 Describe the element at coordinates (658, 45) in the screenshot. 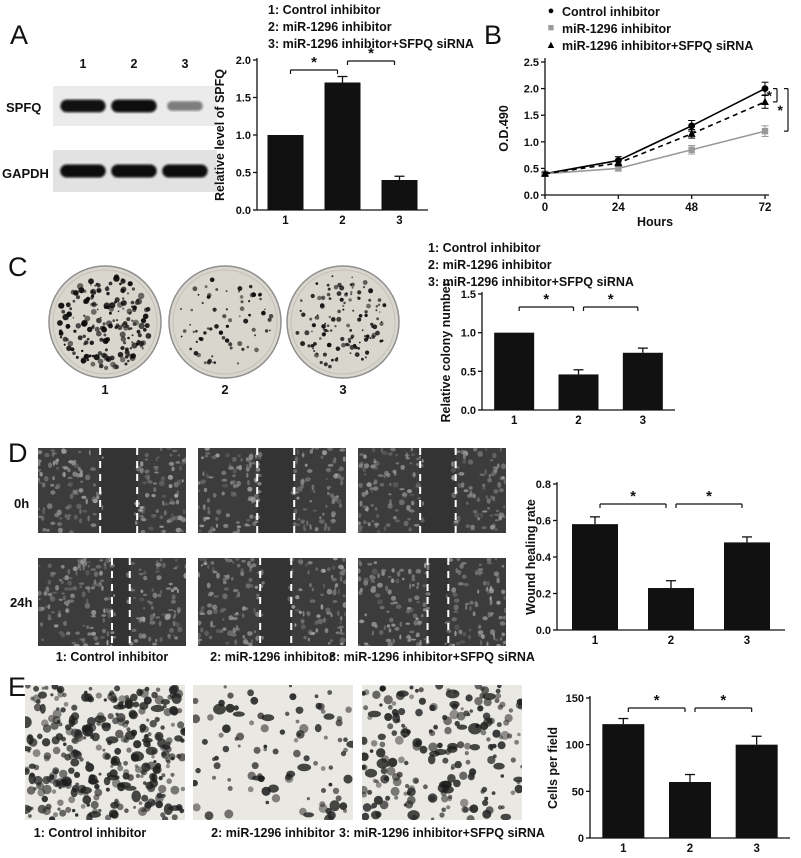

I see `legend-entry: miR-1296 inhibitor+SFPQ siRNA` at that location.